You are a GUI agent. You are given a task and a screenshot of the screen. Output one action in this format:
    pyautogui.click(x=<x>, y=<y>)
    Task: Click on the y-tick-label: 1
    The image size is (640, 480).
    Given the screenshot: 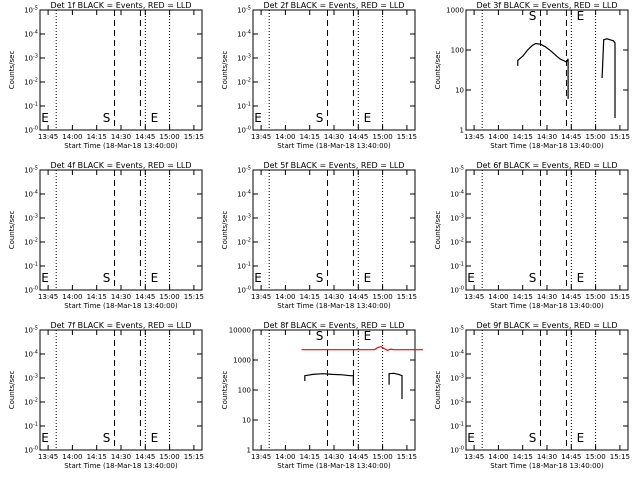 What is the action you would take?
    pyautogui.click(x=462, y=131)
    